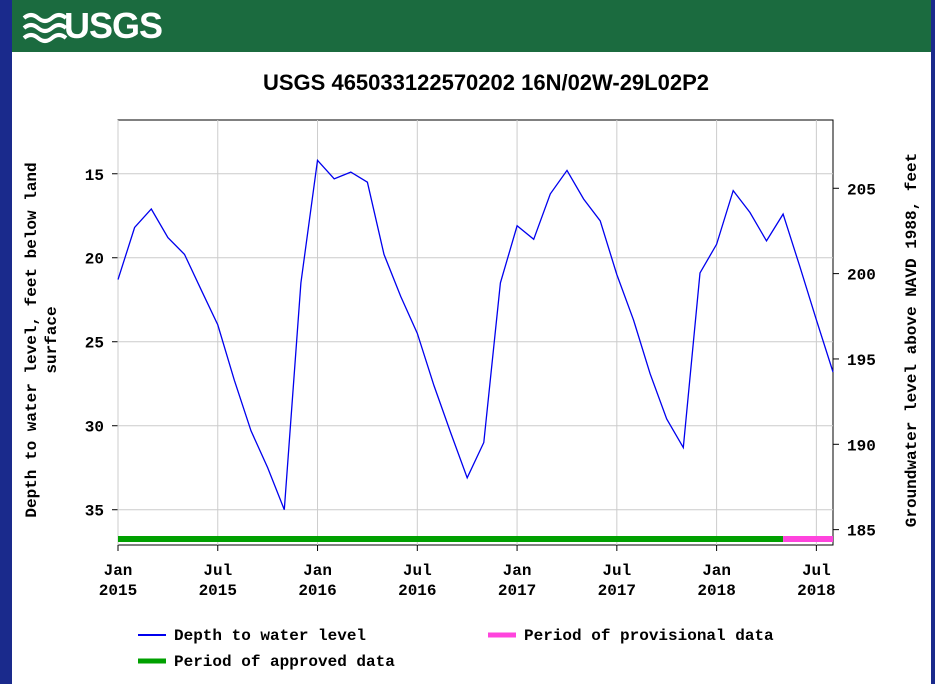 This screenshot has width=935, height=684. What do you see at coordinates (94, 512) in the screenshot?
I see `y-tick-label: 35` at bounding box center [94, 512].